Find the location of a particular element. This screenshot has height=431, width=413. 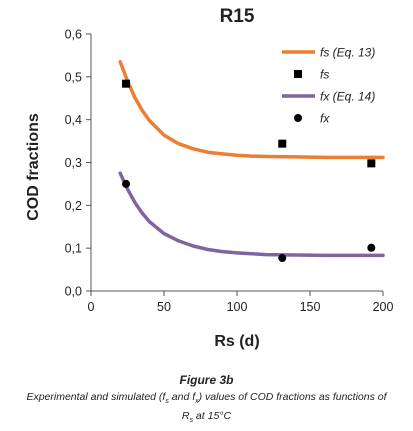

caption-part: at 15°C is located at coordinates (212, 416).